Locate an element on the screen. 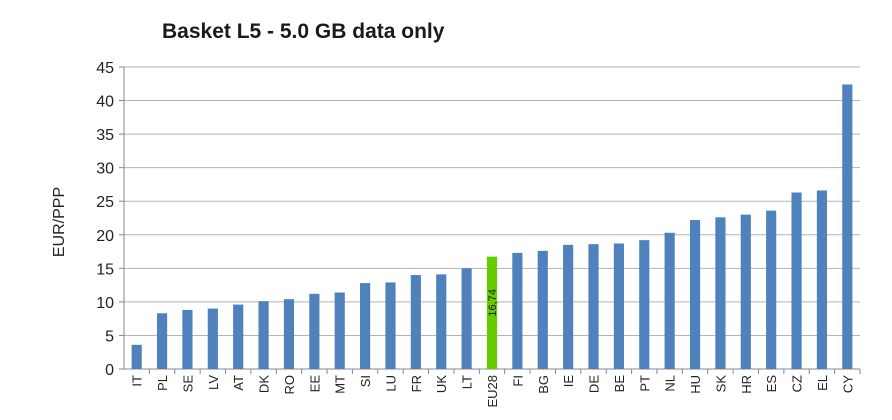 The height and width of the screenshot is (420, 892). y-tick-label: 45 is located at coordinates (105, 68).